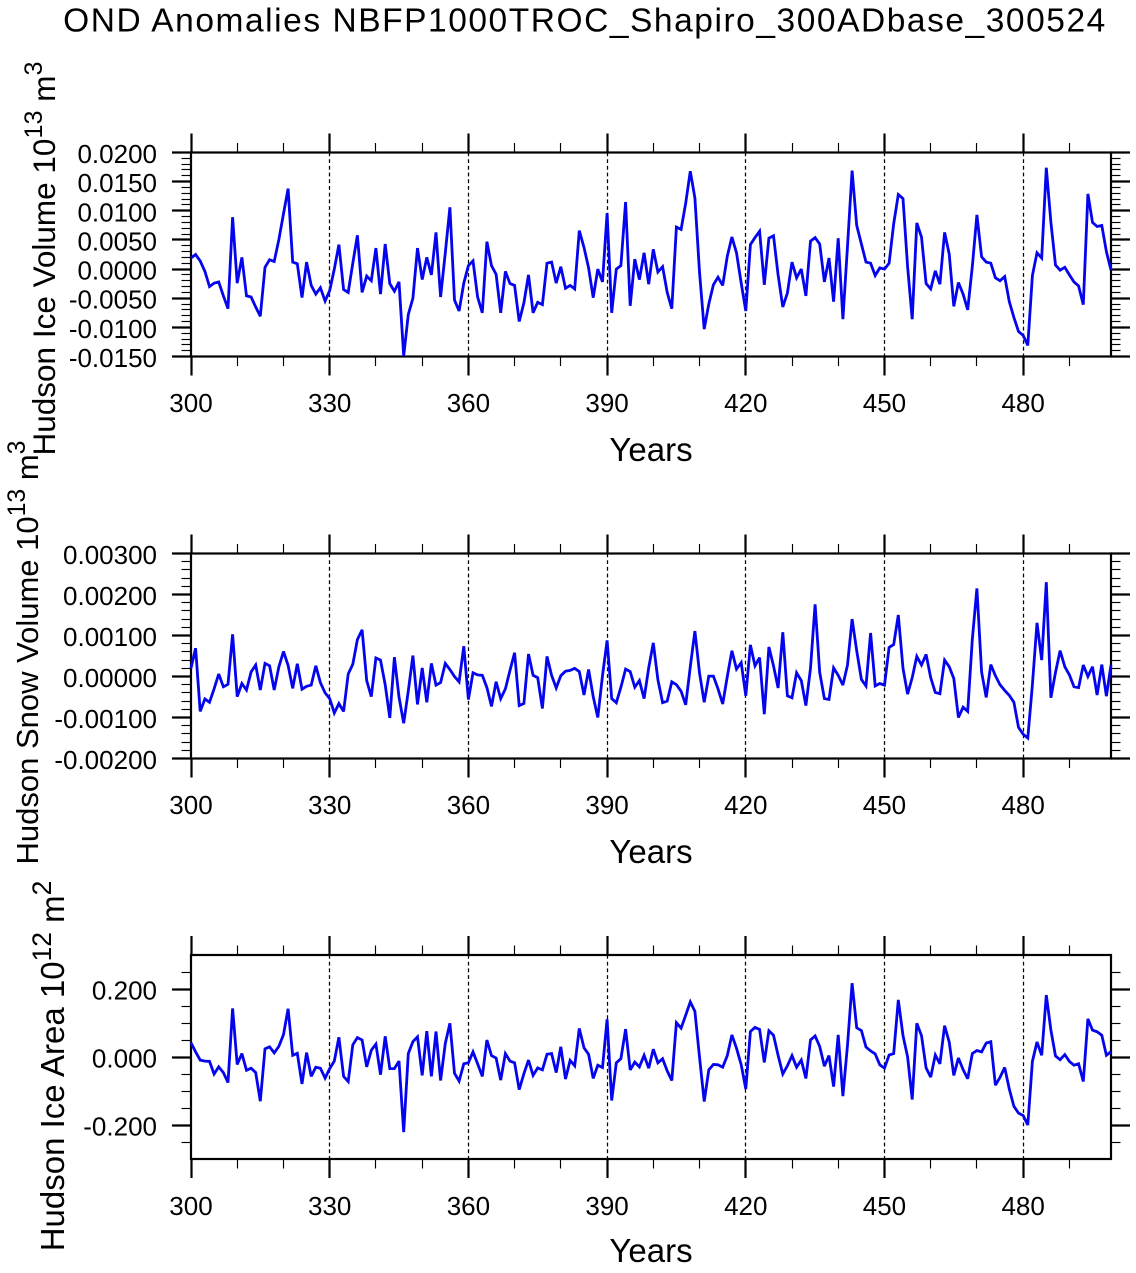  I want to click on svg-text: Hudson Ice Volume 1013​ m3​, so click(41, 258).